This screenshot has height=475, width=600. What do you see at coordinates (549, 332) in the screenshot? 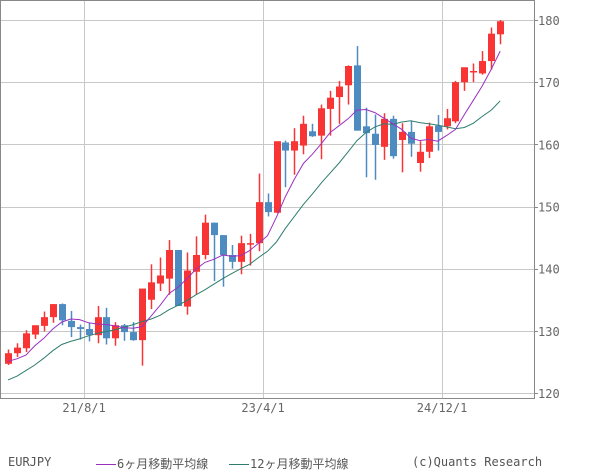
I see `svg-text: 130` at bounding box center [549, 332].